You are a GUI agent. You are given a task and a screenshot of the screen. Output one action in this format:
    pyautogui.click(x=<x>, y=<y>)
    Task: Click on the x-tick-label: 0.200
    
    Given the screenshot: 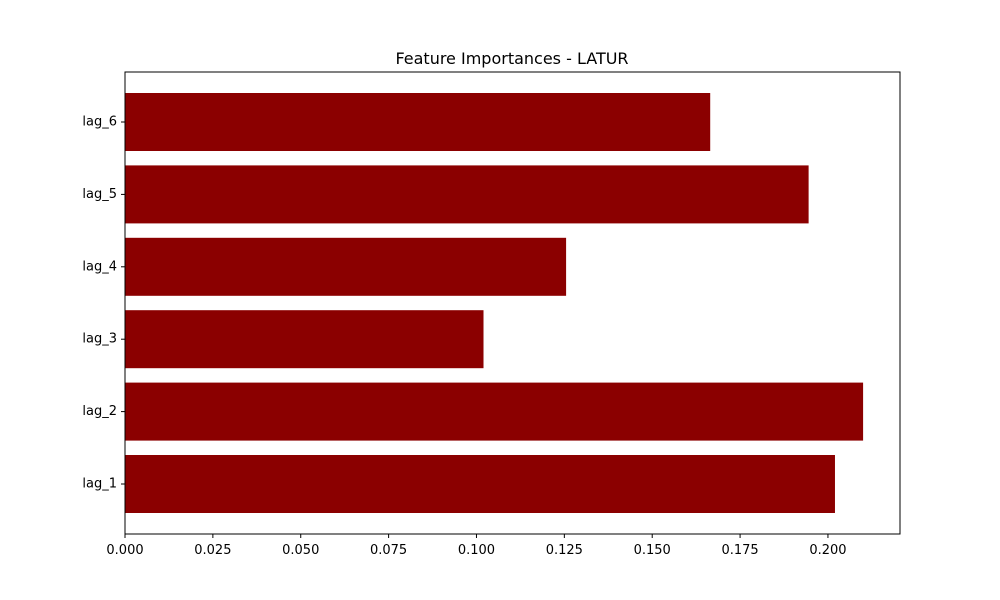 What is the action you would take?
    pyautogui.click(x=827, y=550)
    